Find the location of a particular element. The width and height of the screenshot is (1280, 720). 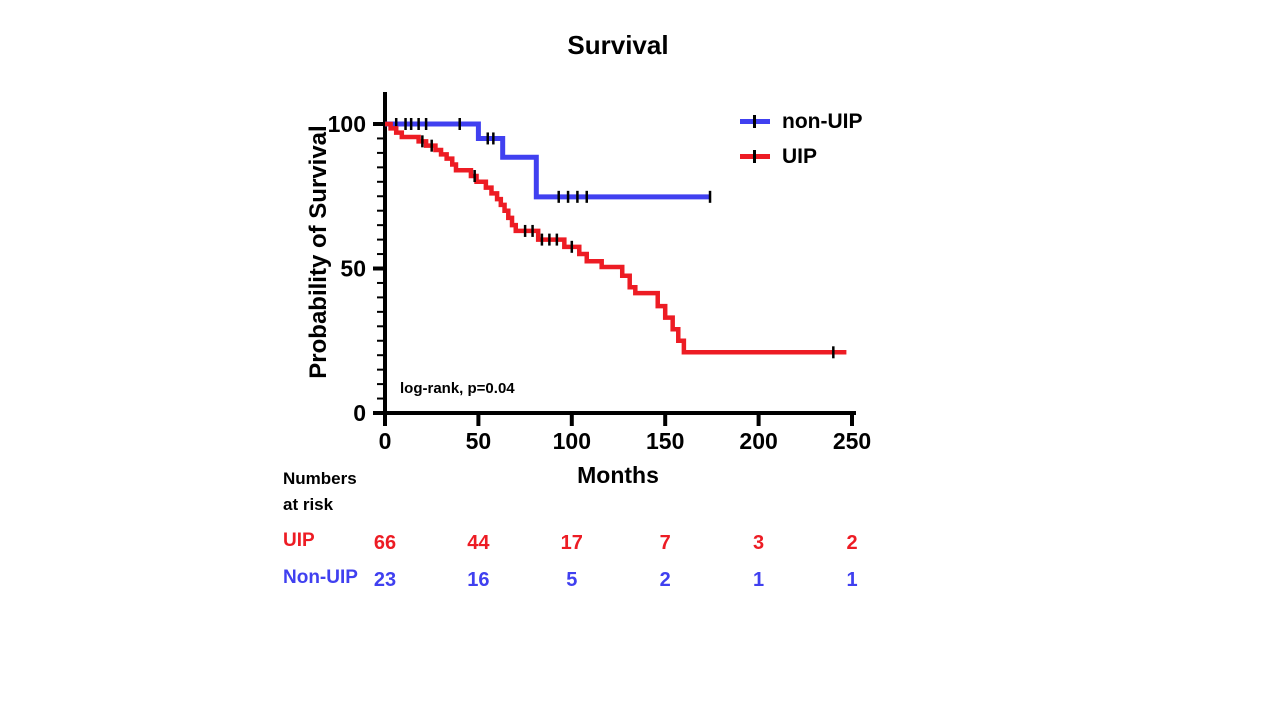

x-axis-title: Months is located at coordinates (618, 475).